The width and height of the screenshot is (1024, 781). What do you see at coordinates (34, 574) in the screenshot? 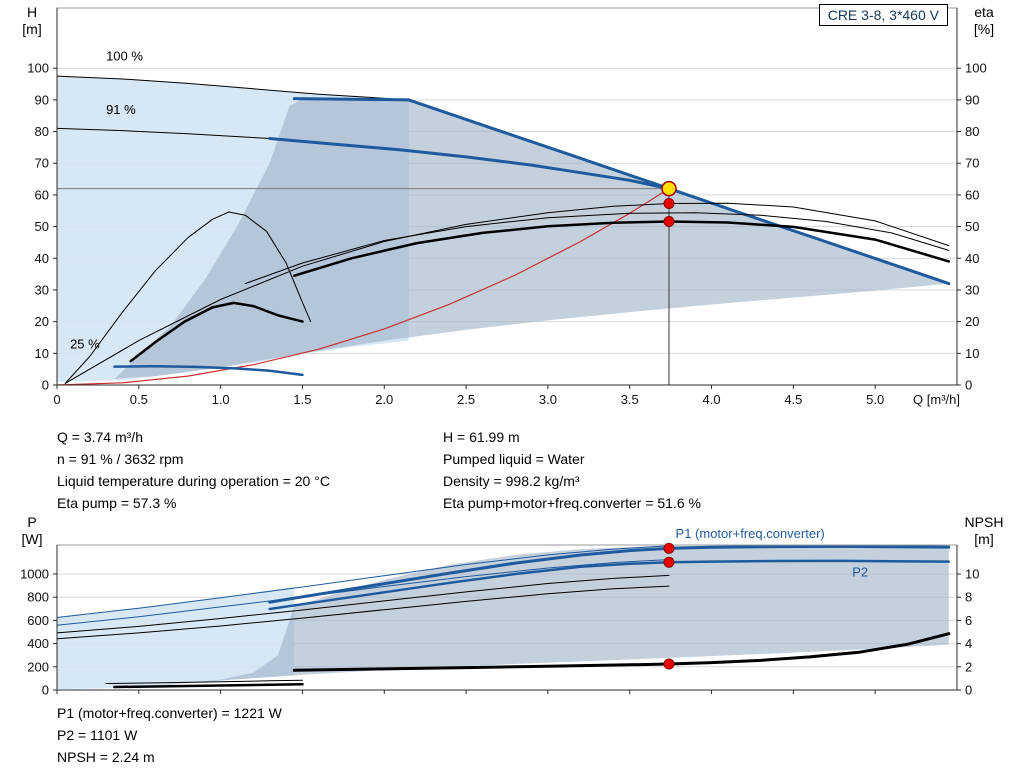
I see `y-axis-tick-label: 1000` at bounding box center [34, 574].